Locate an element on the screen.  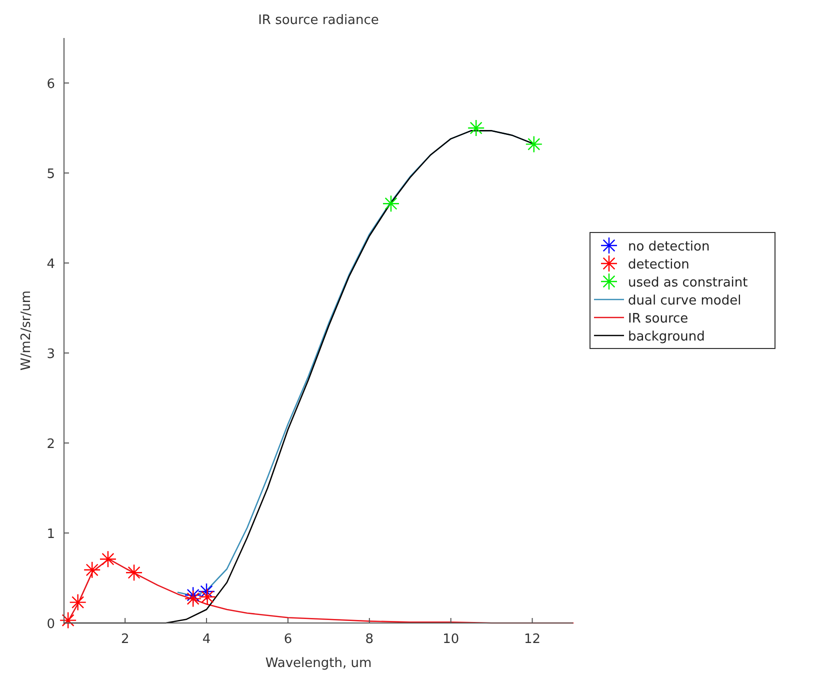
y-tick-label: 4 is located at coordinates (50, 264).